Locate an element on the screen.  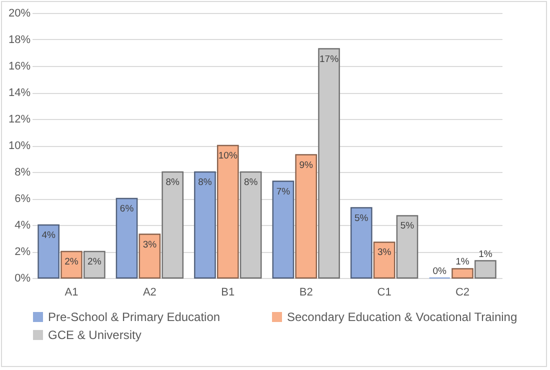
x-tick-label: A2 is located at coordinates (149, 292).